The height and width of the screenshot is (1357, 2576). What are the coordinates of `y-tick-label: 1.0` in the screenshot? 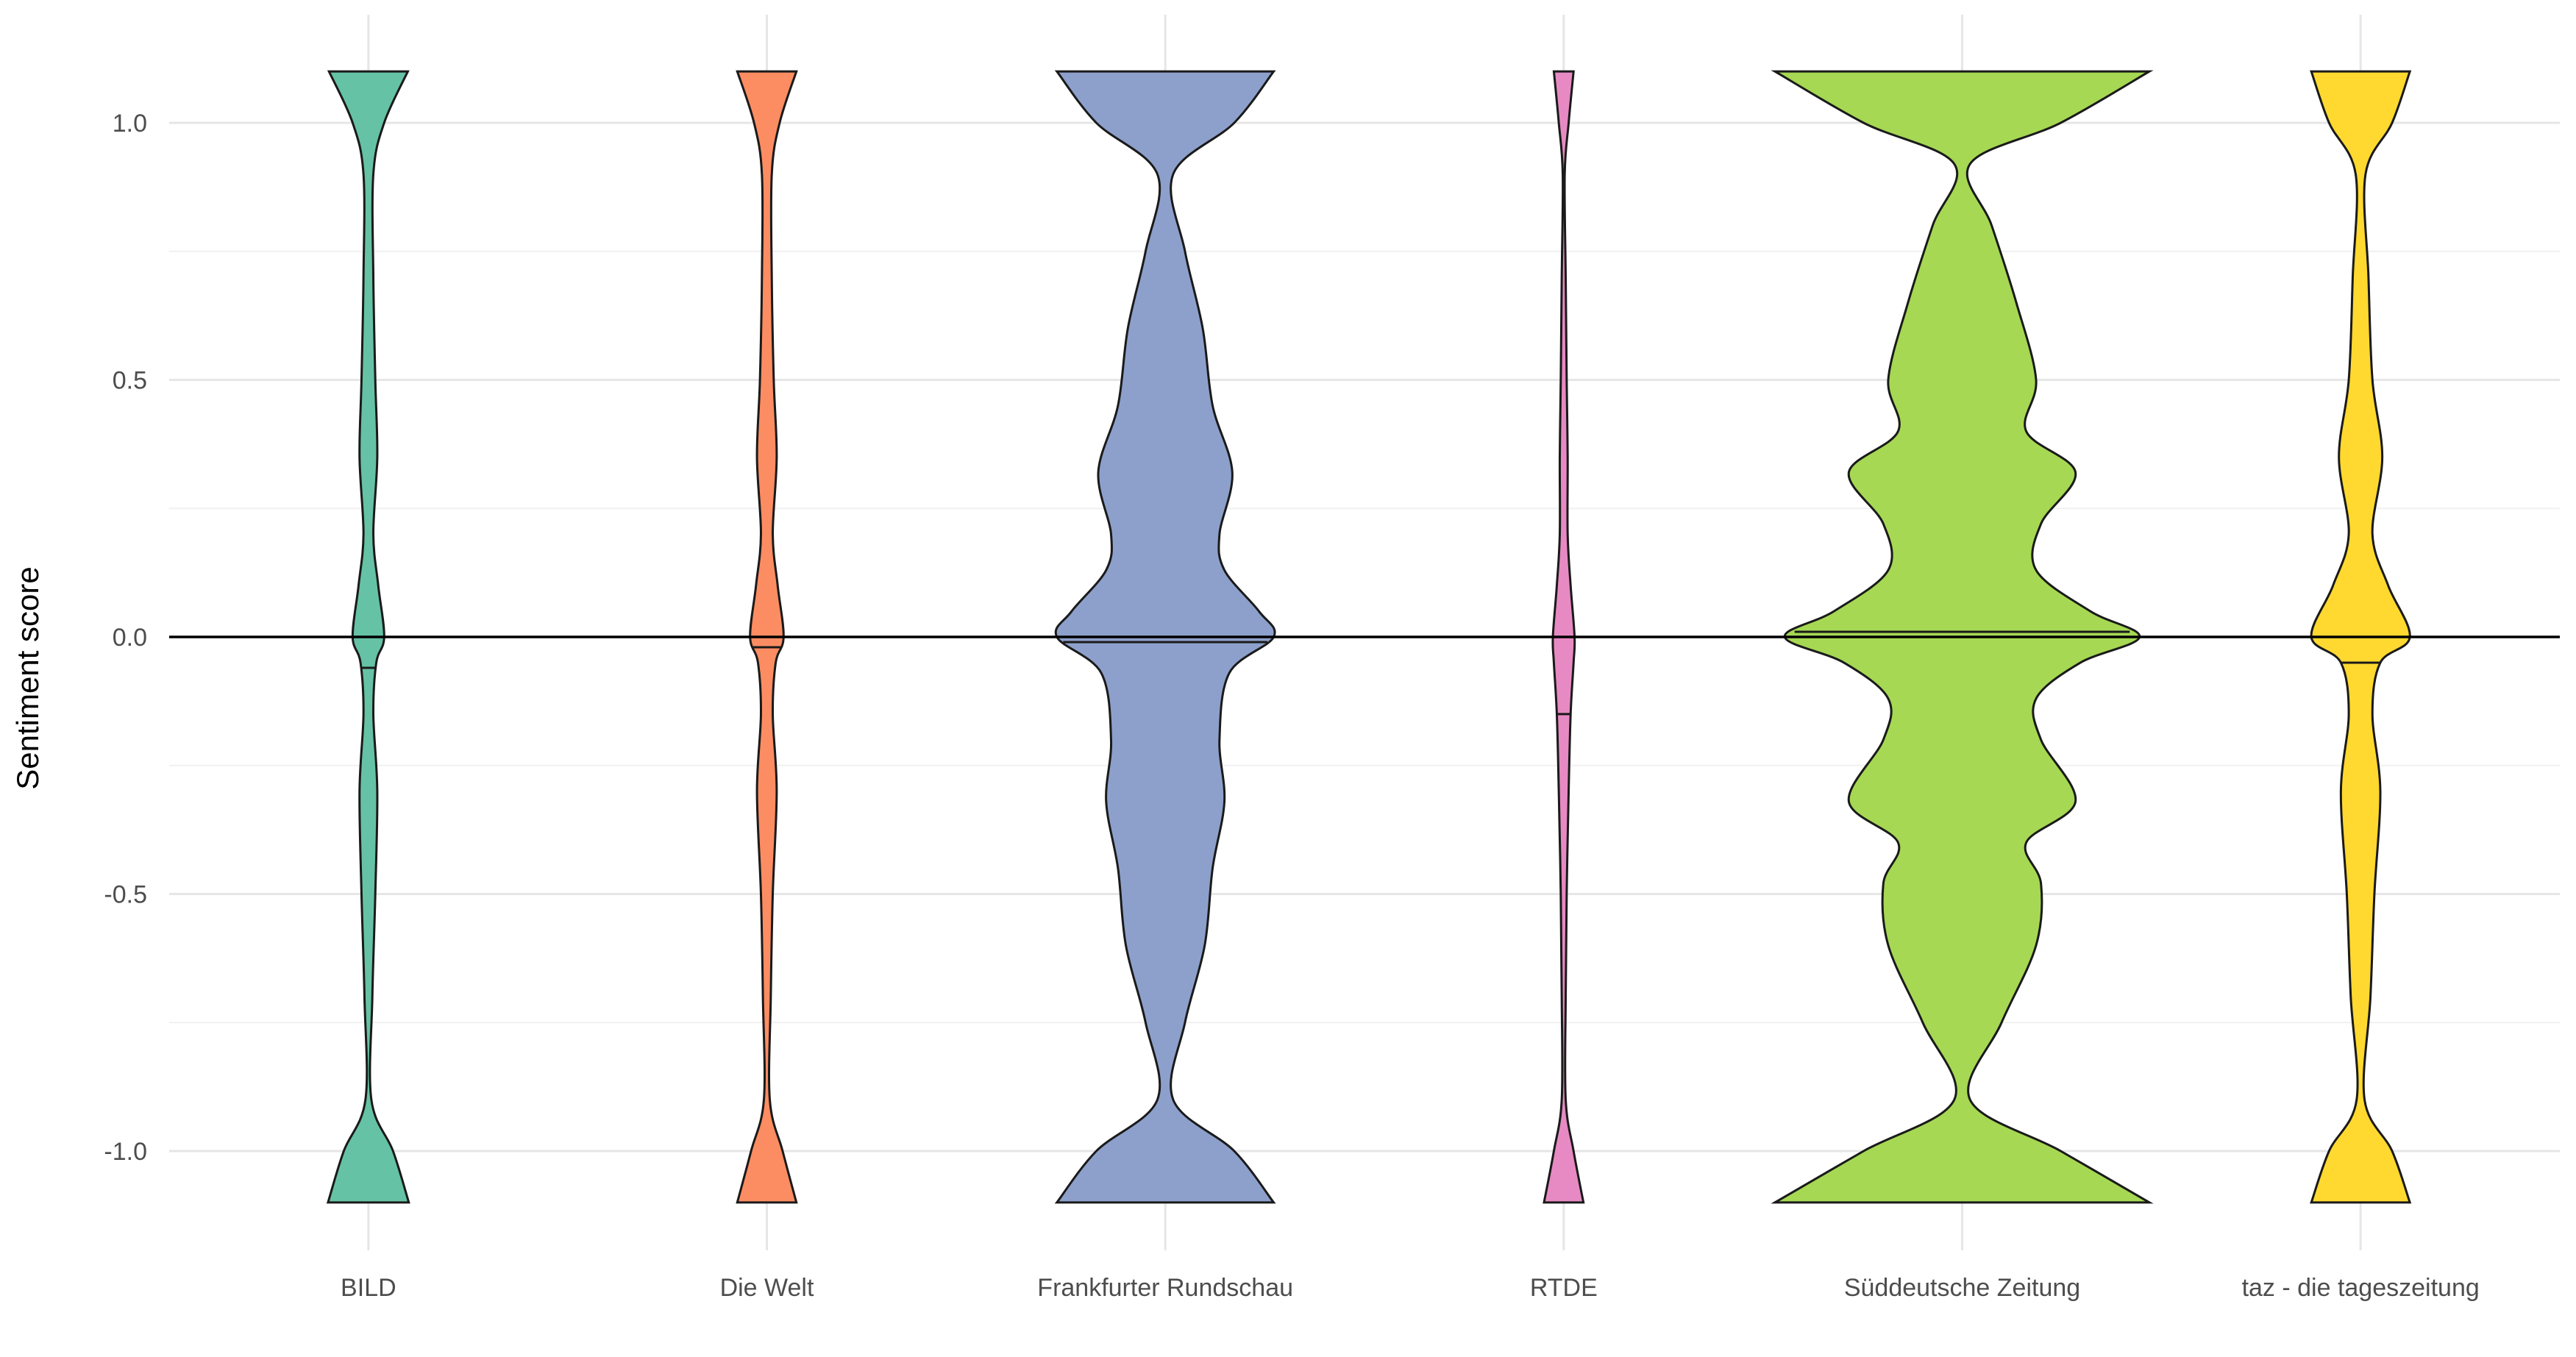 It's located at (130, 124).